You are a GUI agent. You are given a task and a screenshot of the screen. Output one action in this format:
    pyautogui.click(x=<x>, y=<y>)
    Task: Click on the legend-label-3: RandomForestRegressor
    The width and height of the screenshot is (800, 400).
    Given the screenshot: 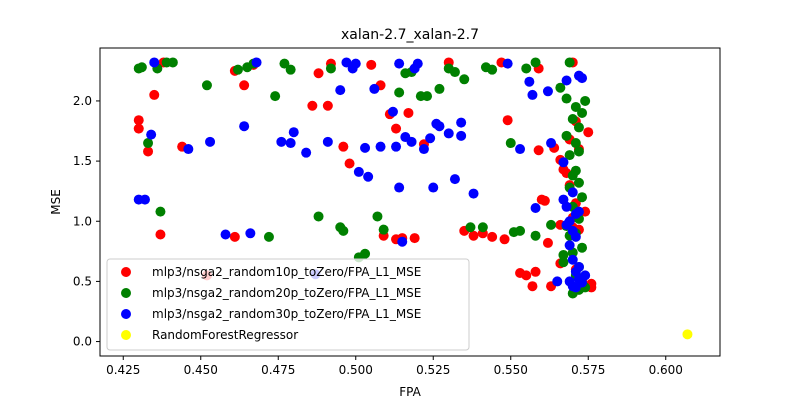 What is the action you would take?
    pyautogui.click(x=225, y=335)
    